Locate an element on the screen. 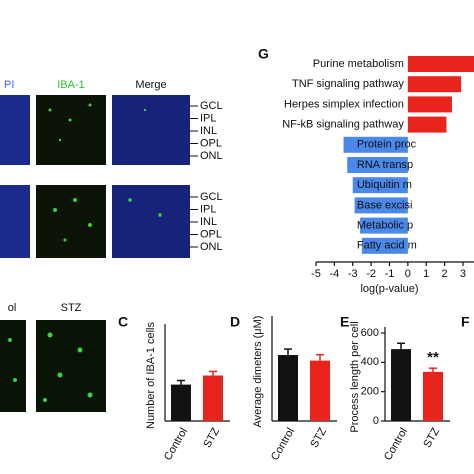 The height and width of the screenshot is (474, 474). category-label: TNF signaling pathway is located at coordinates (348, 84).